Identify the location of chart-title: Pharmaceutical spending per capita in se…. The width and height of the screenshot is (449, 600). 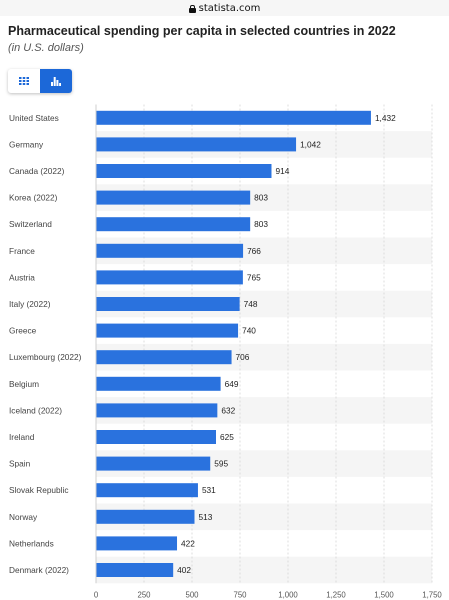
(202, 31).